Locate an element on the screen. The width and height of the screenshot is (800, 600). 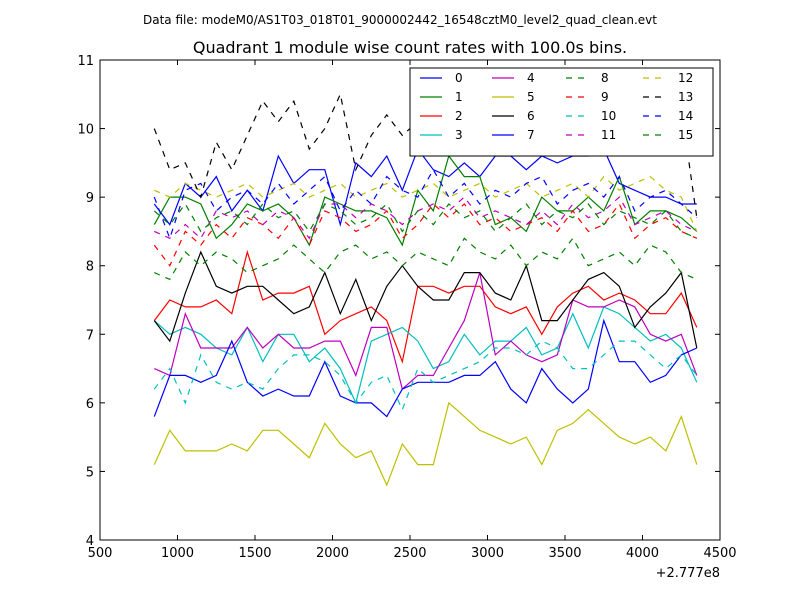
y-tick-label: 7 is located at coordinates (90, 335).